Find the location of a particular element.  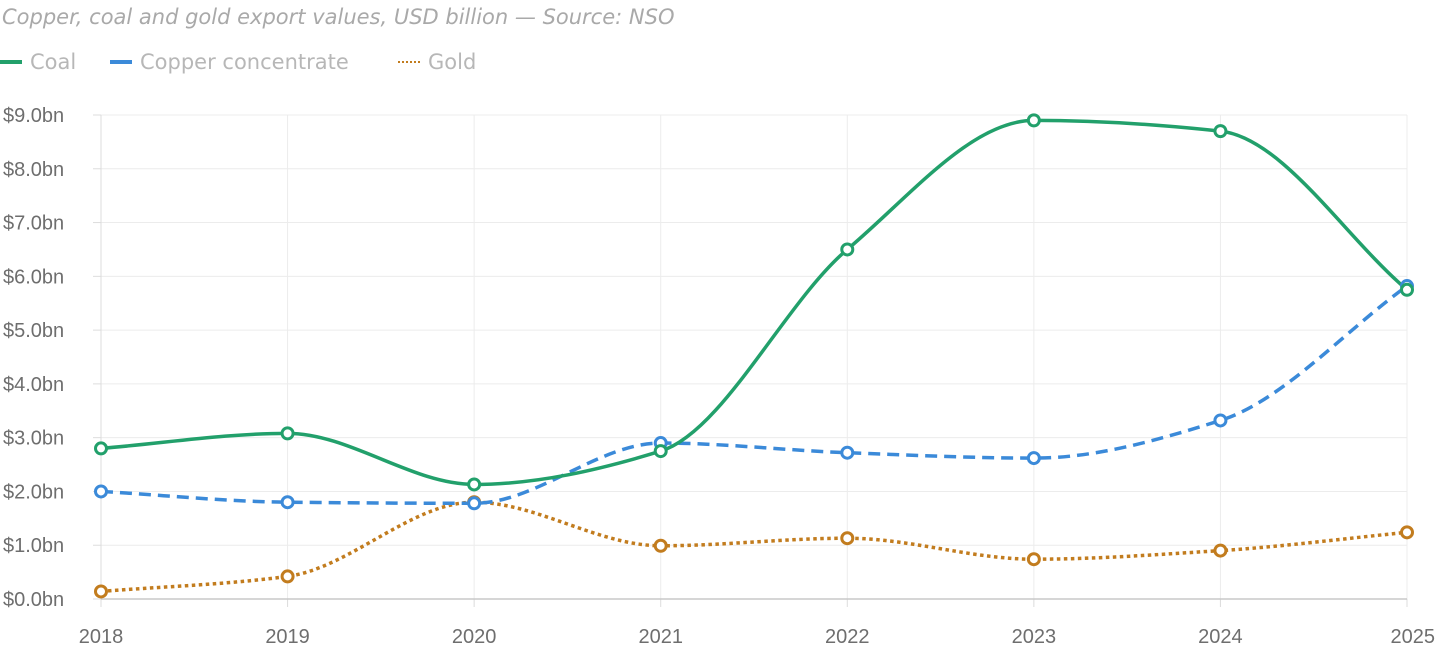

y-tick-label: $5.0bn is located at coordinates (33, 331).